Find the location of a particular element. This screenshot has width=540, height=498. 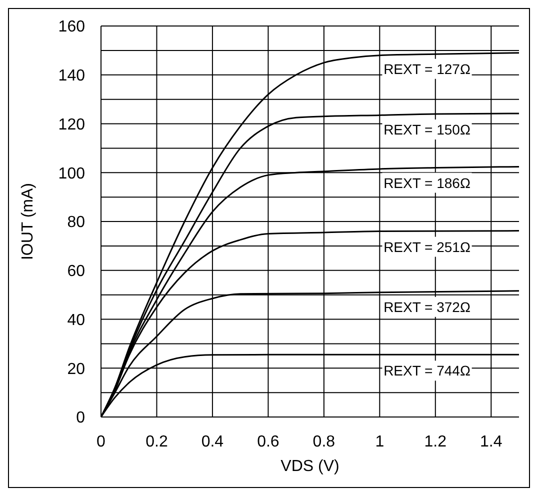

y-tick-label: 80 is located at coordinates (76, 223).